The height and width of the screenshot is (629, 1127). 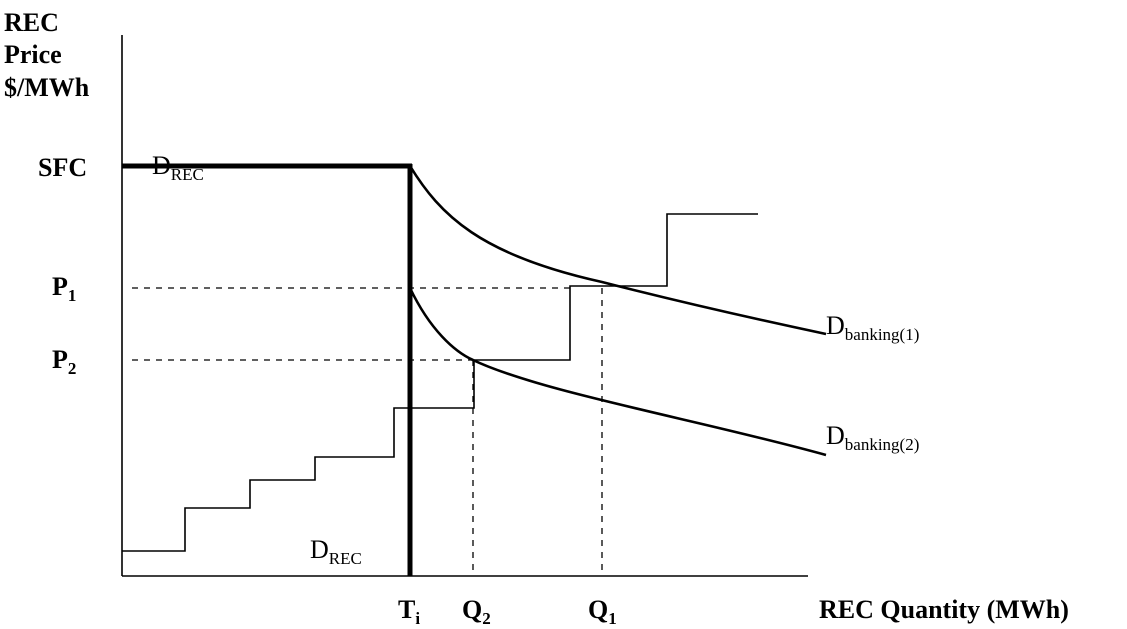 What do you see at coordinates (602, 611) in the screenshot?
I see `q1-label: Q1` at bounding box center [602, 611].